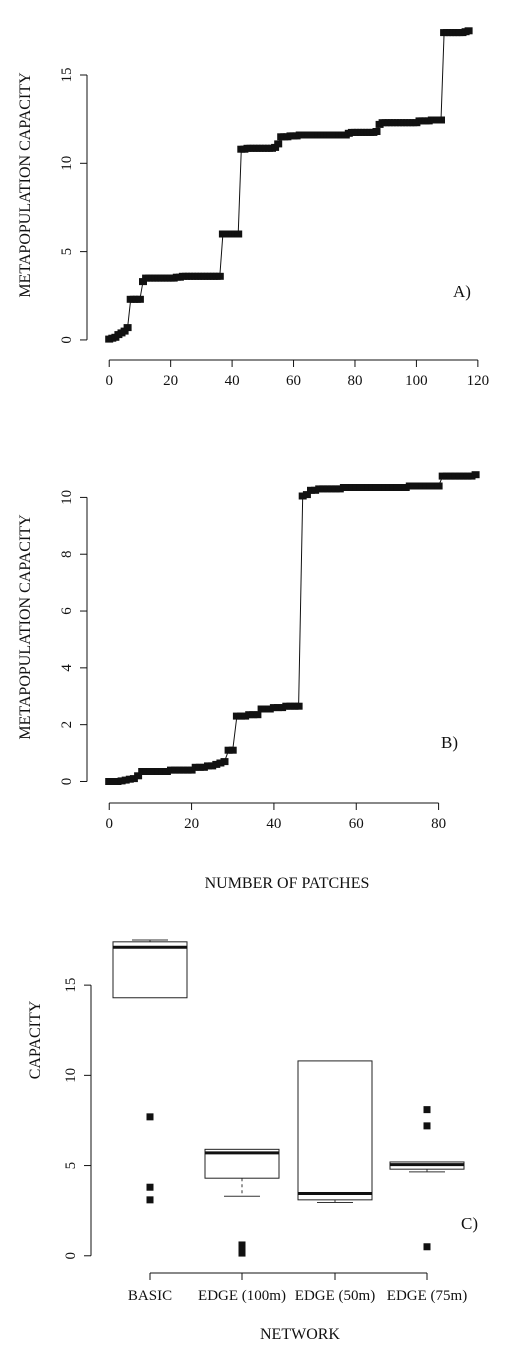 This screenshot has height=1348, width=531. Describe the element at coordinates (478, 381) in the screenshot. I see `x-tick-label: 120` at that location.